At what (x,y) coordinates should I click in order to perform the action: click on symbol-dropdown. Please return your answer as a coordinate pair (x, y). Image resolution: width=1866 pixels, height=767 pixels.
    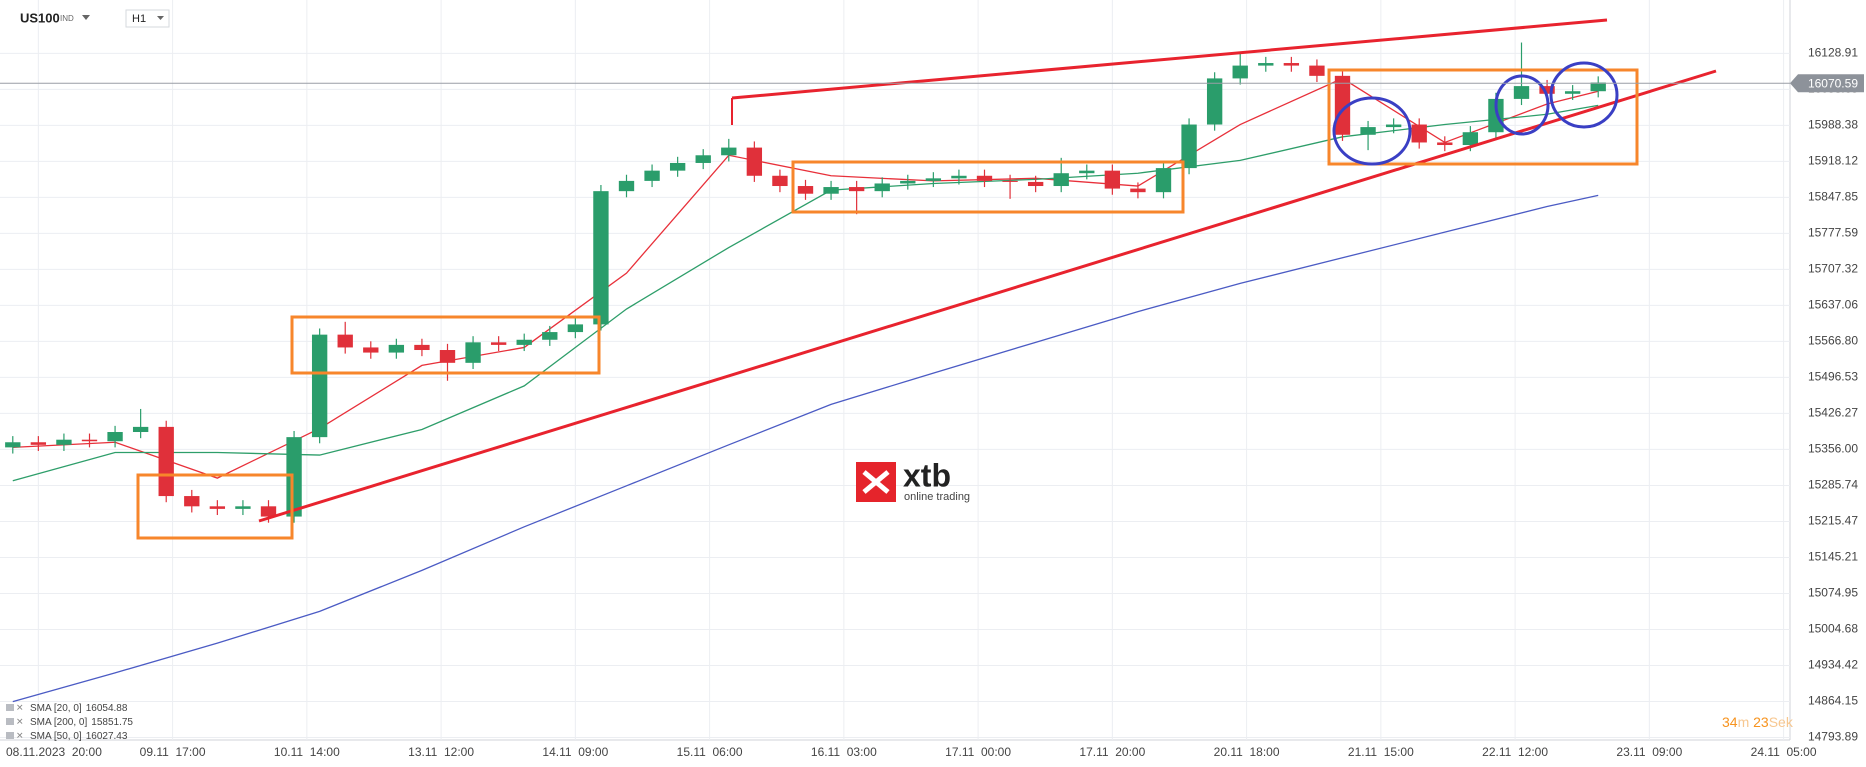
    Looking at the image, I should click on (86, 17).